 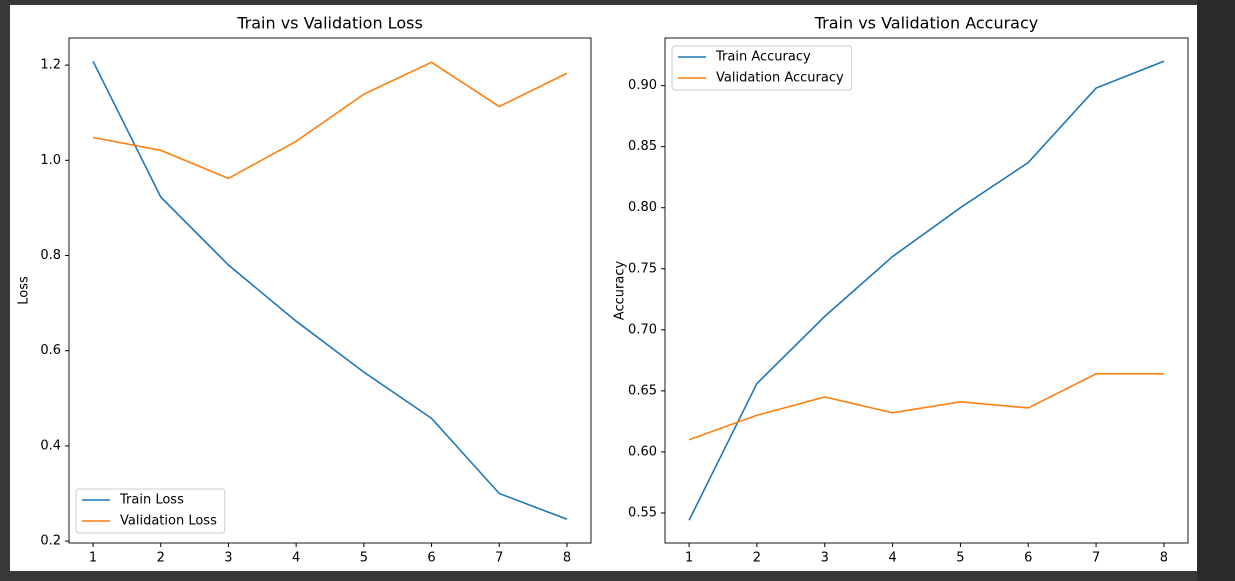 I want to click on y-tick-label: 0.8, so click(x=50, y=255).